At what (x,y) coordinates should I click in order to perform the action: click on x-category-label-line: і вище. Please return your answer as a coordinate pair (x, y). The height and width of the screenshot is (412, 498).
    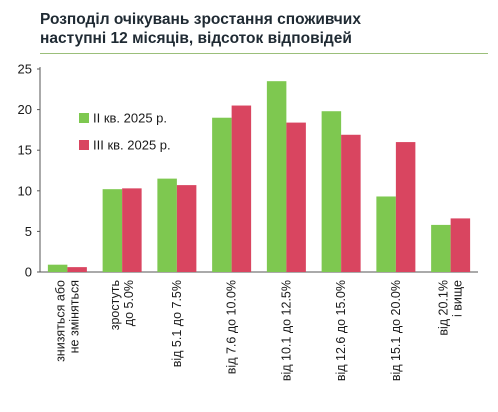
    Looking at the image, I should click on (458, 298).